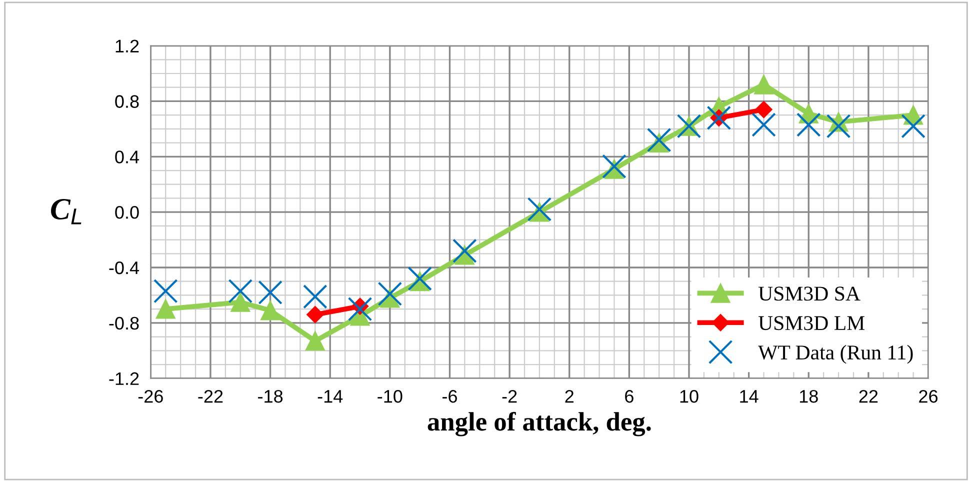  What do you see at coordinates (66, 211) in the screenshot?
I see `y-axis-title: C$_{L}$` at bounding box center [66, 211].